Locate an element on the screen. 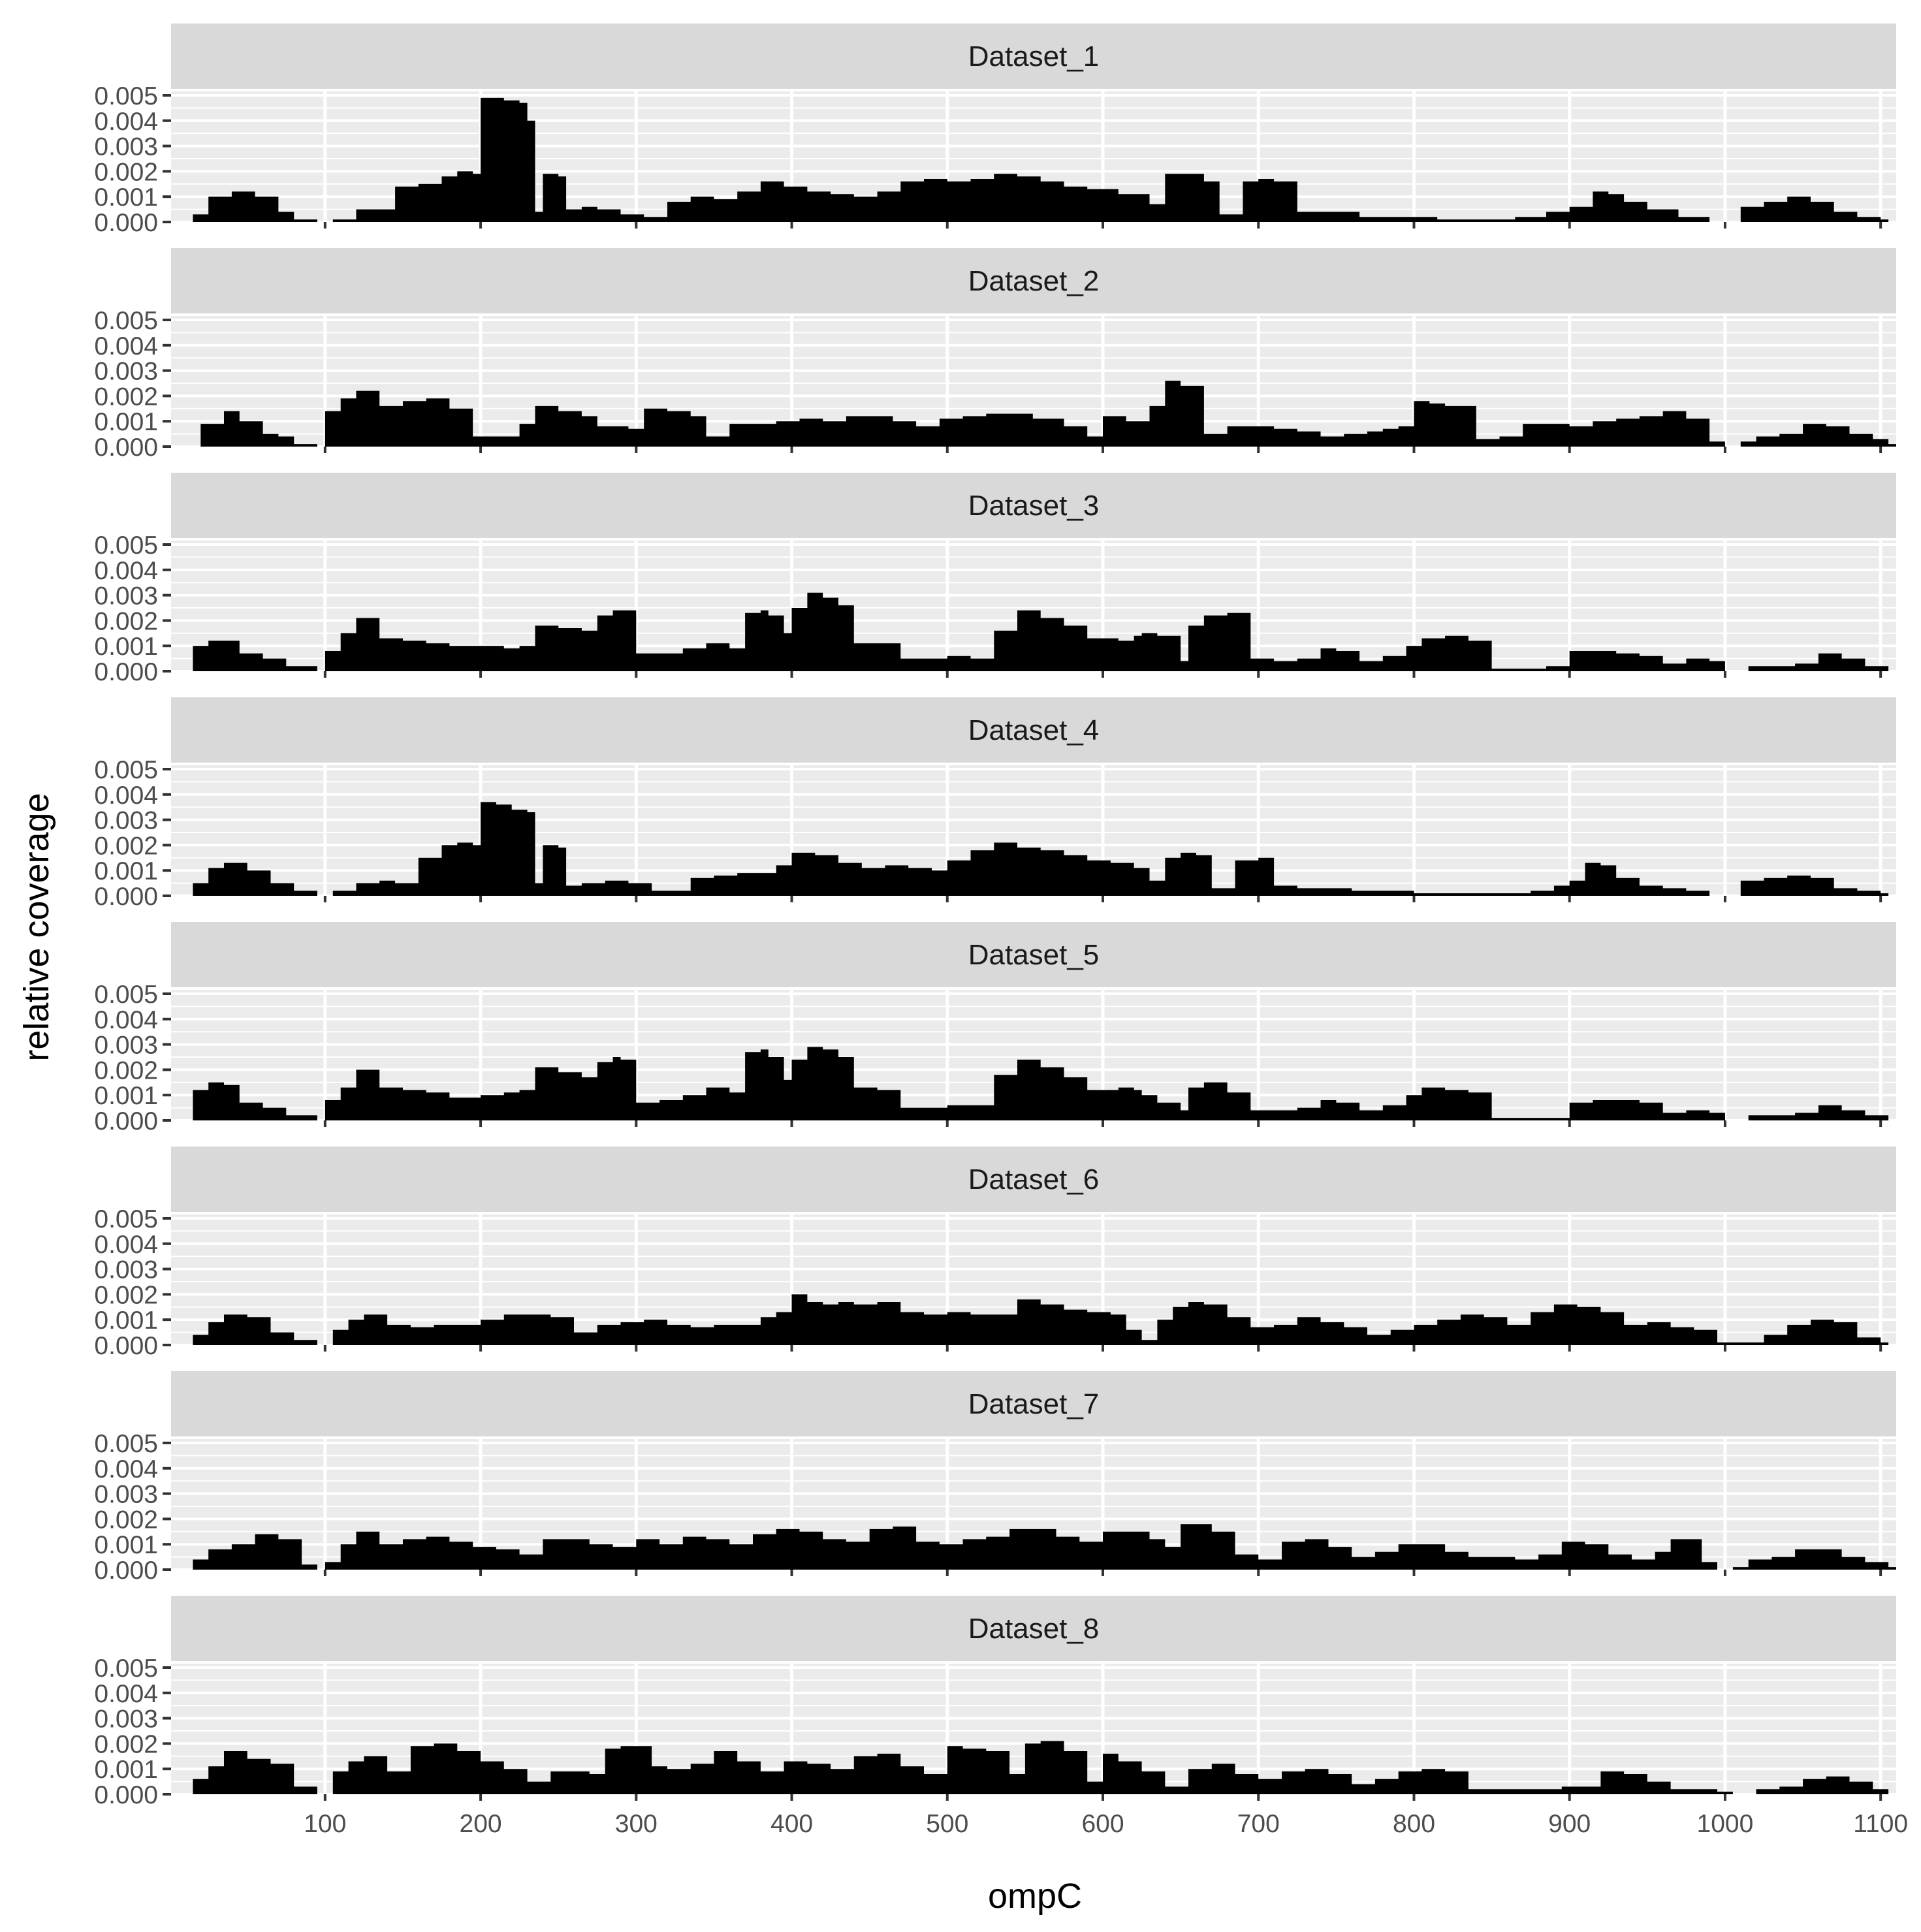 The width and height of the screenshot is (1921, 1932). facet-strip-label: Dataset_8 is located at coordinates (1034, 1629).